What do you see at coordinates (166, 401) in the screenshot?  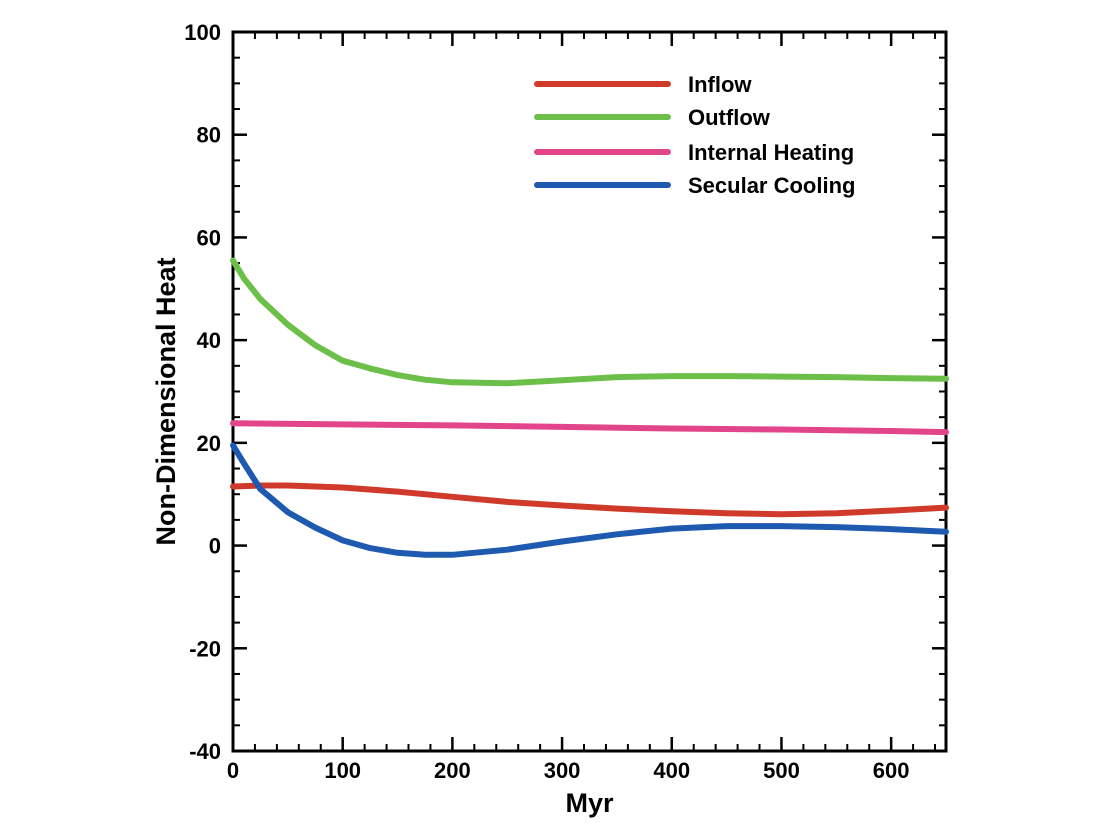 I see `y-axis-title: Non-Dimensional Heat` at bounding box center [166, 401].